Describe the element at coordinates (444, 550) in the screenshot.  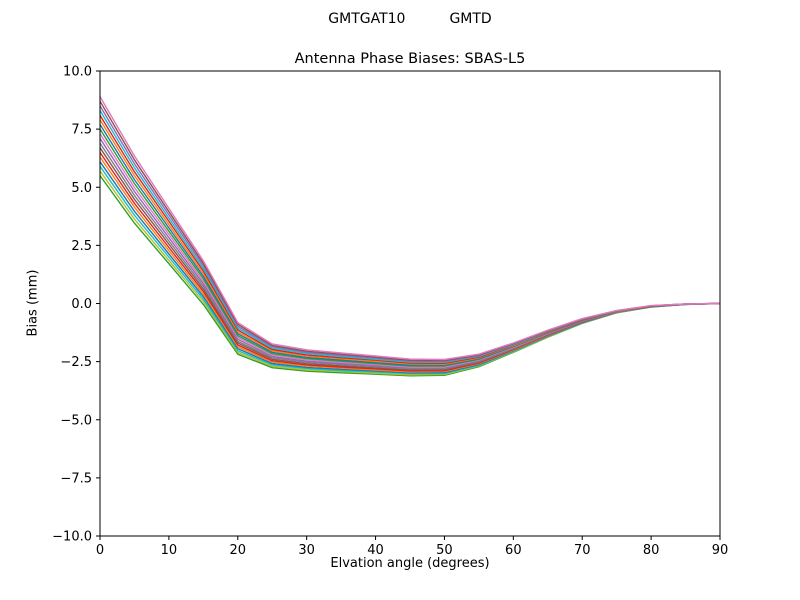
I see `x-tick-label: 50` at that location.